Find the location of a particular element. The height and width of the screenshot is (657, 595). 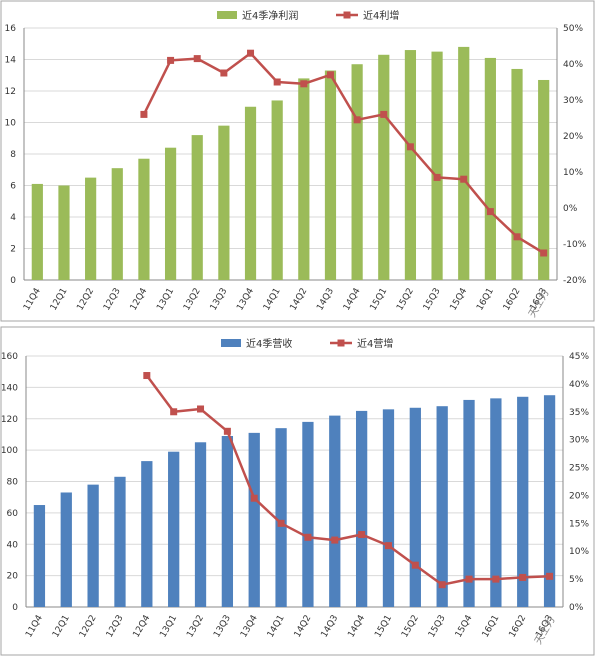

y-right-tick-label: 20% is located at coordinates (573, 137).